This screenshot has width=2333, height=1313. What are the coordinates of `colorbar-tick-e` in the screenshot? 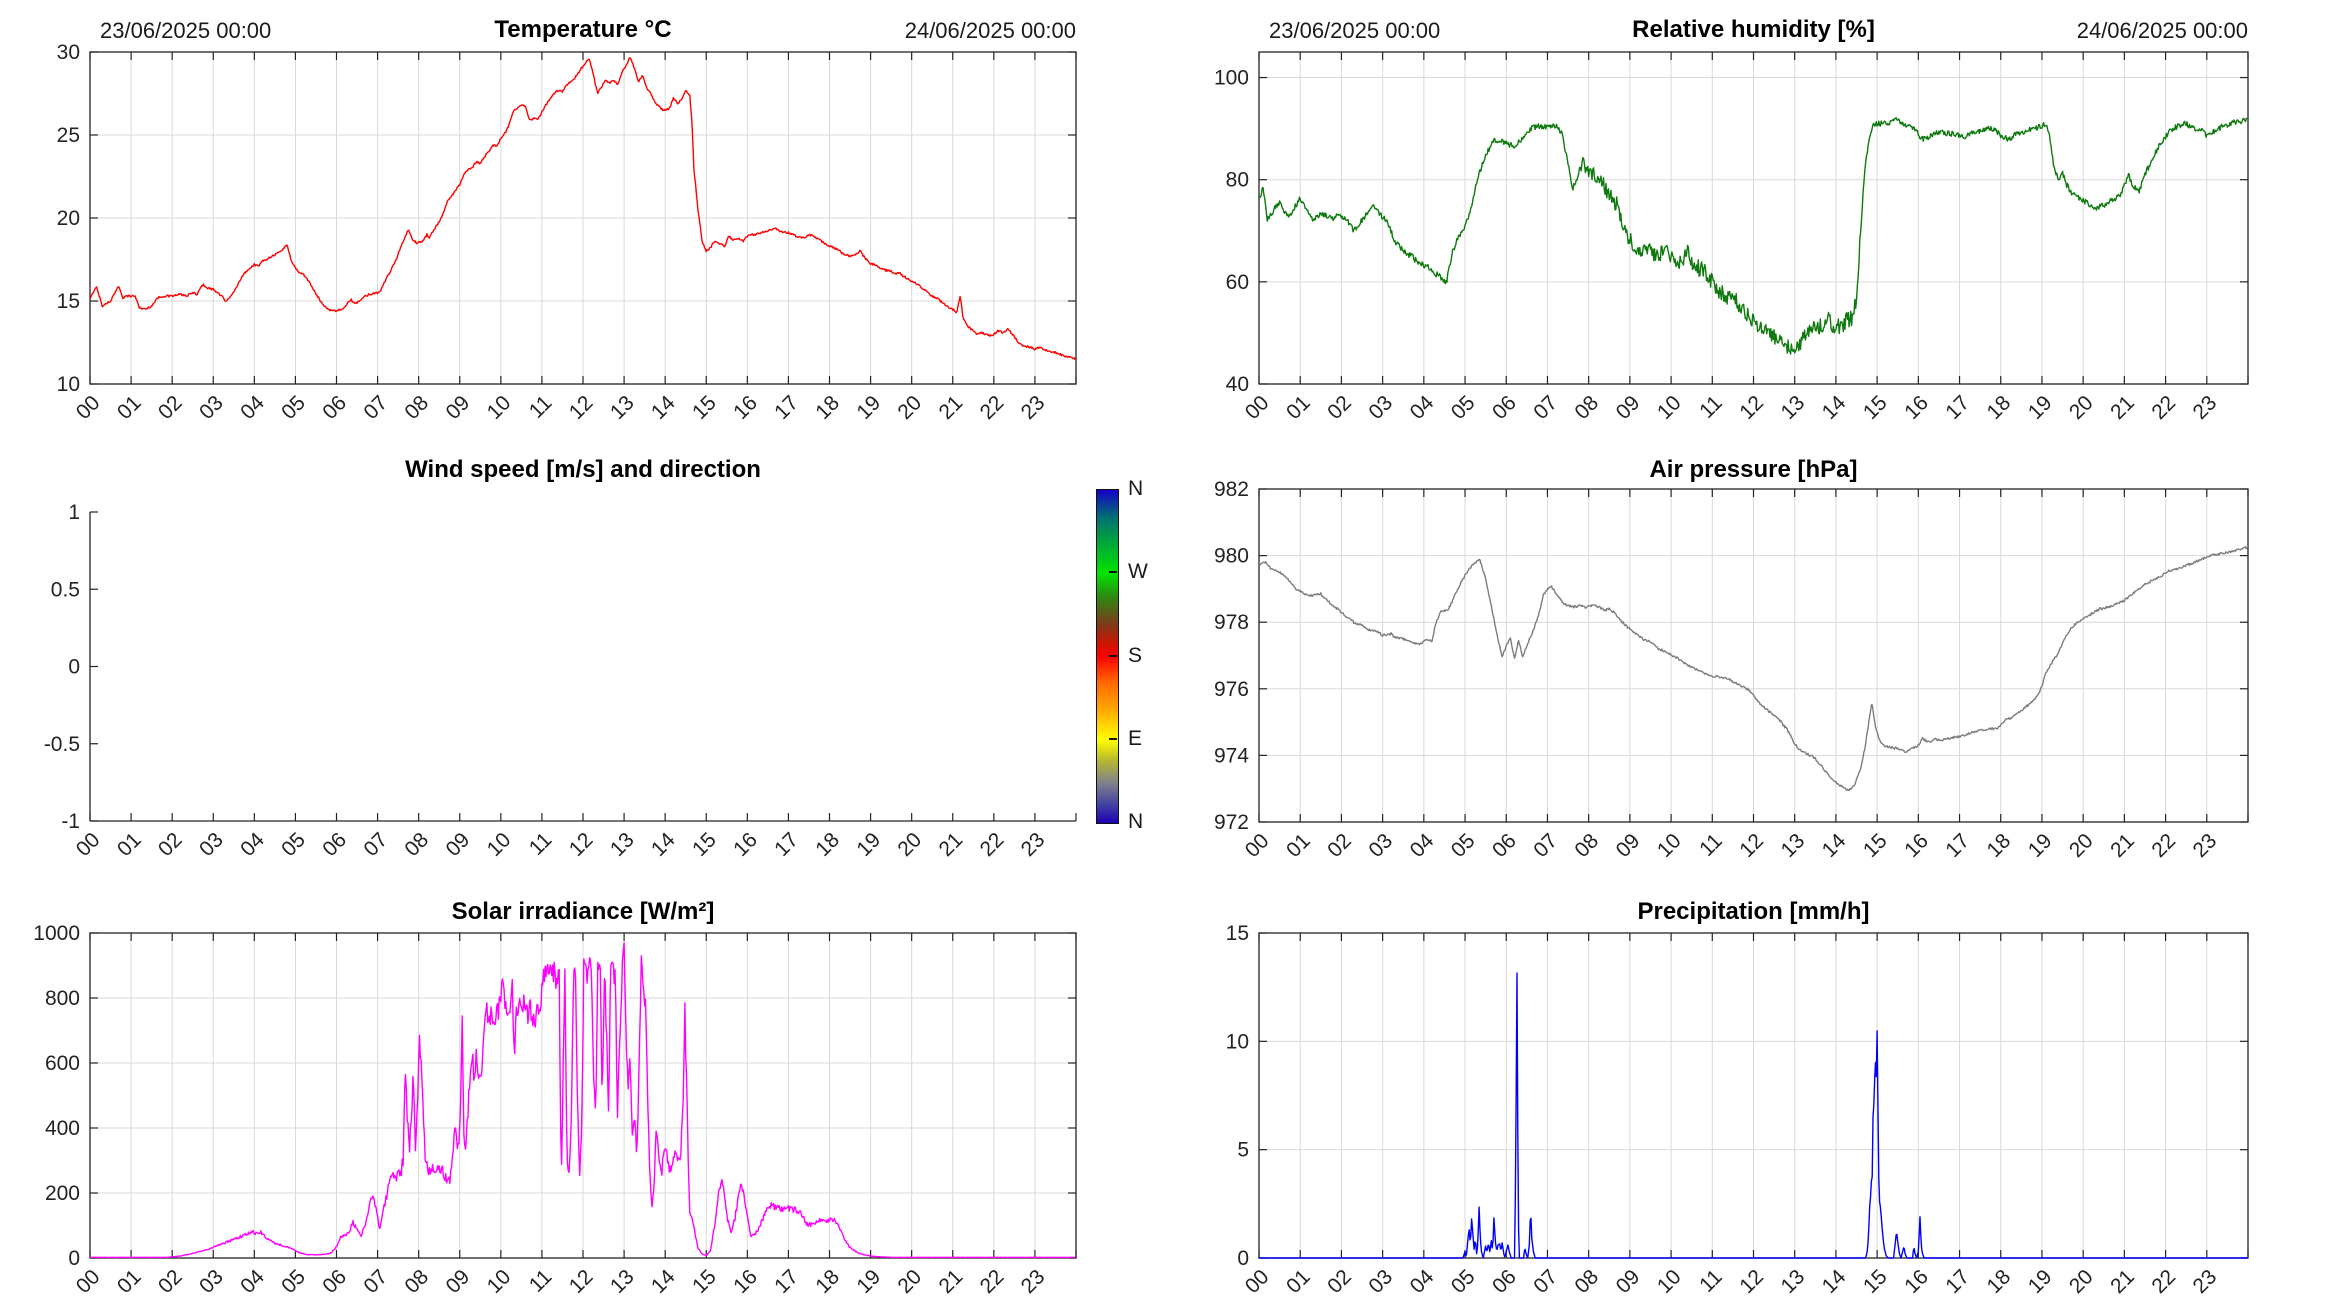 It's located at (1113, 739).